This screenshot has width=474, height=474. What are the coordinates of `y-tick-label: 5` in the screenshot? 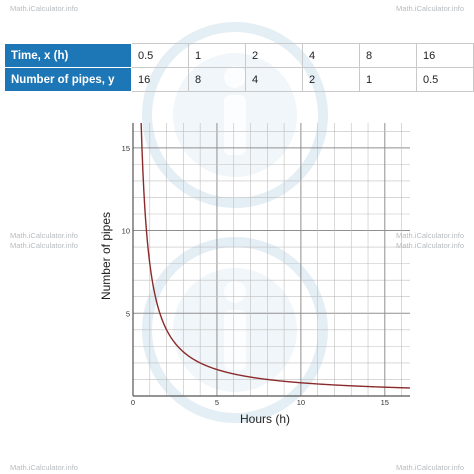 It's located at (128, 313).